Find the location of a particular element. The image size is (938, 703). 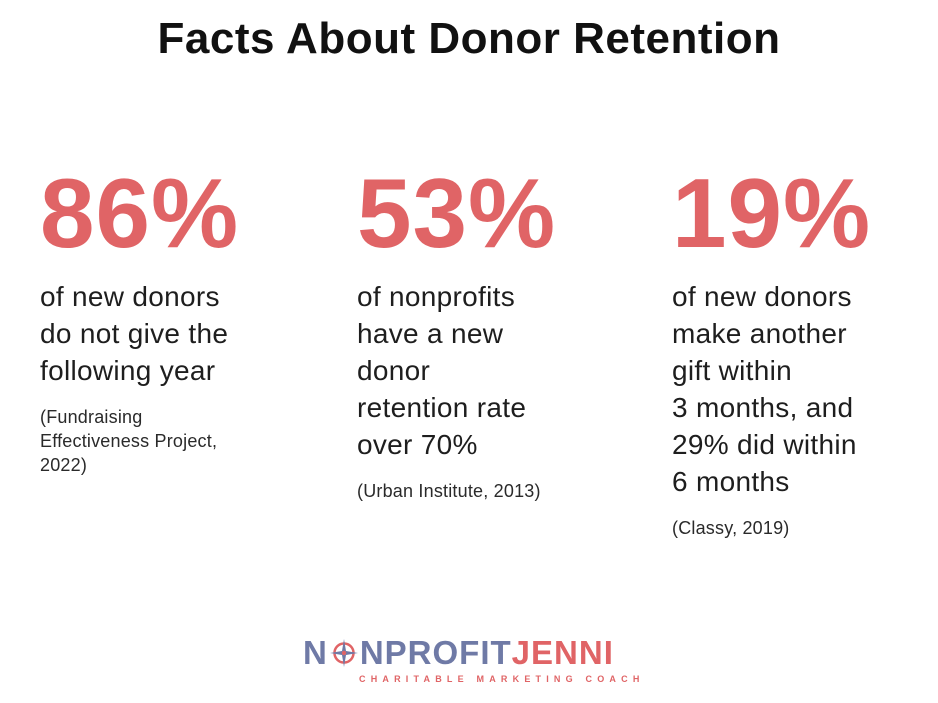

stat-percent: 86% is located at coordinates (140, 213).